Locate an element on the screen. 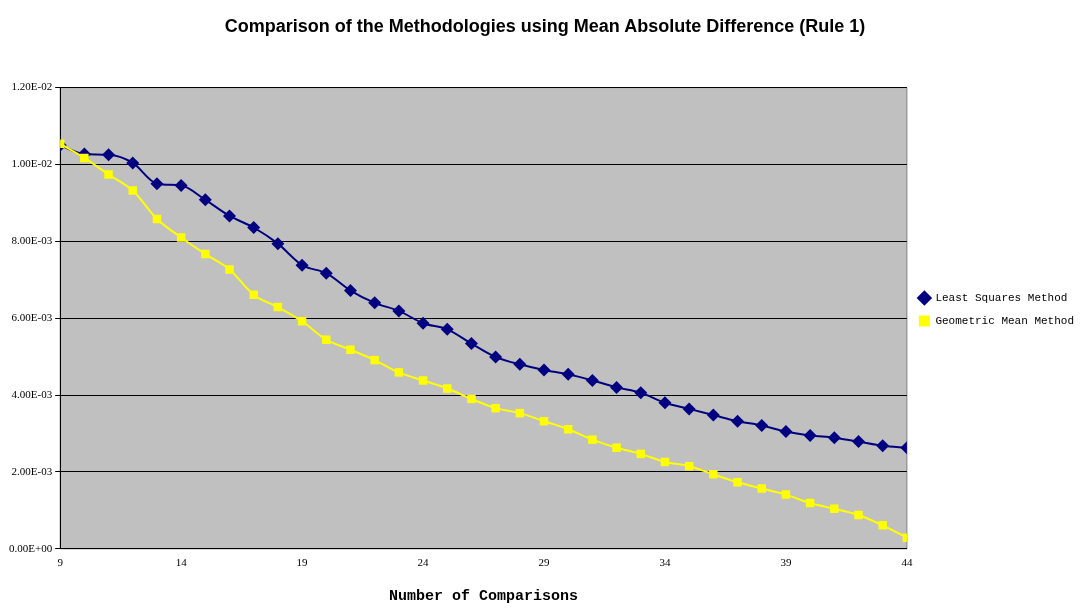 The height and width of the screenshot is (609, 1090). y-tick-label: 8.00E-03 is located at coordinates (32, 240).